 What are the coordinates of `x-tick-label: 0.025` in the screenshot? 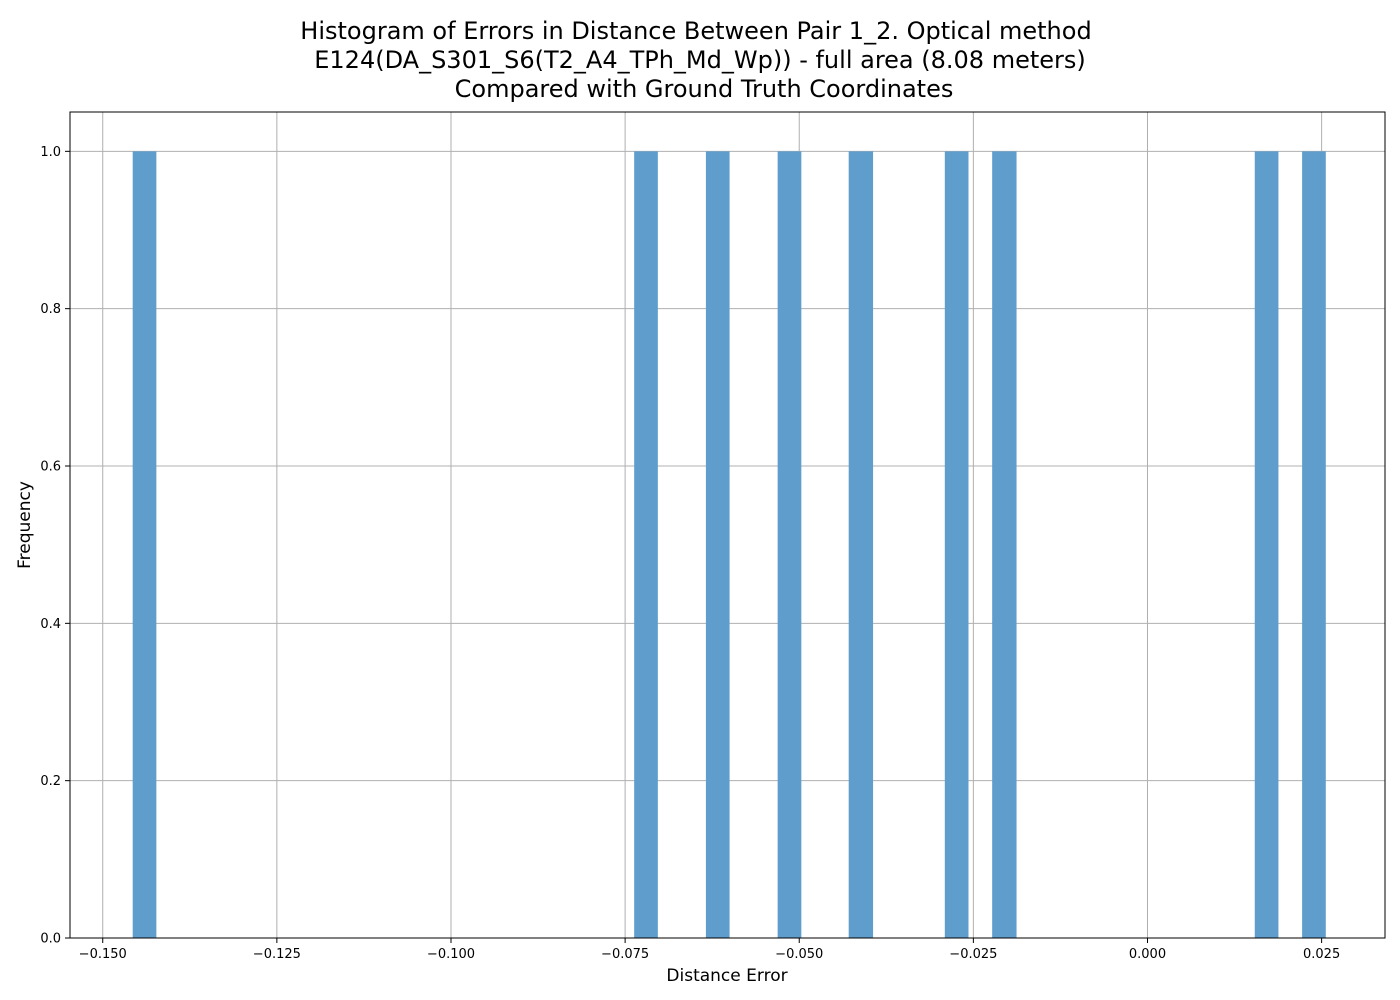 It's located at (1321, 954).